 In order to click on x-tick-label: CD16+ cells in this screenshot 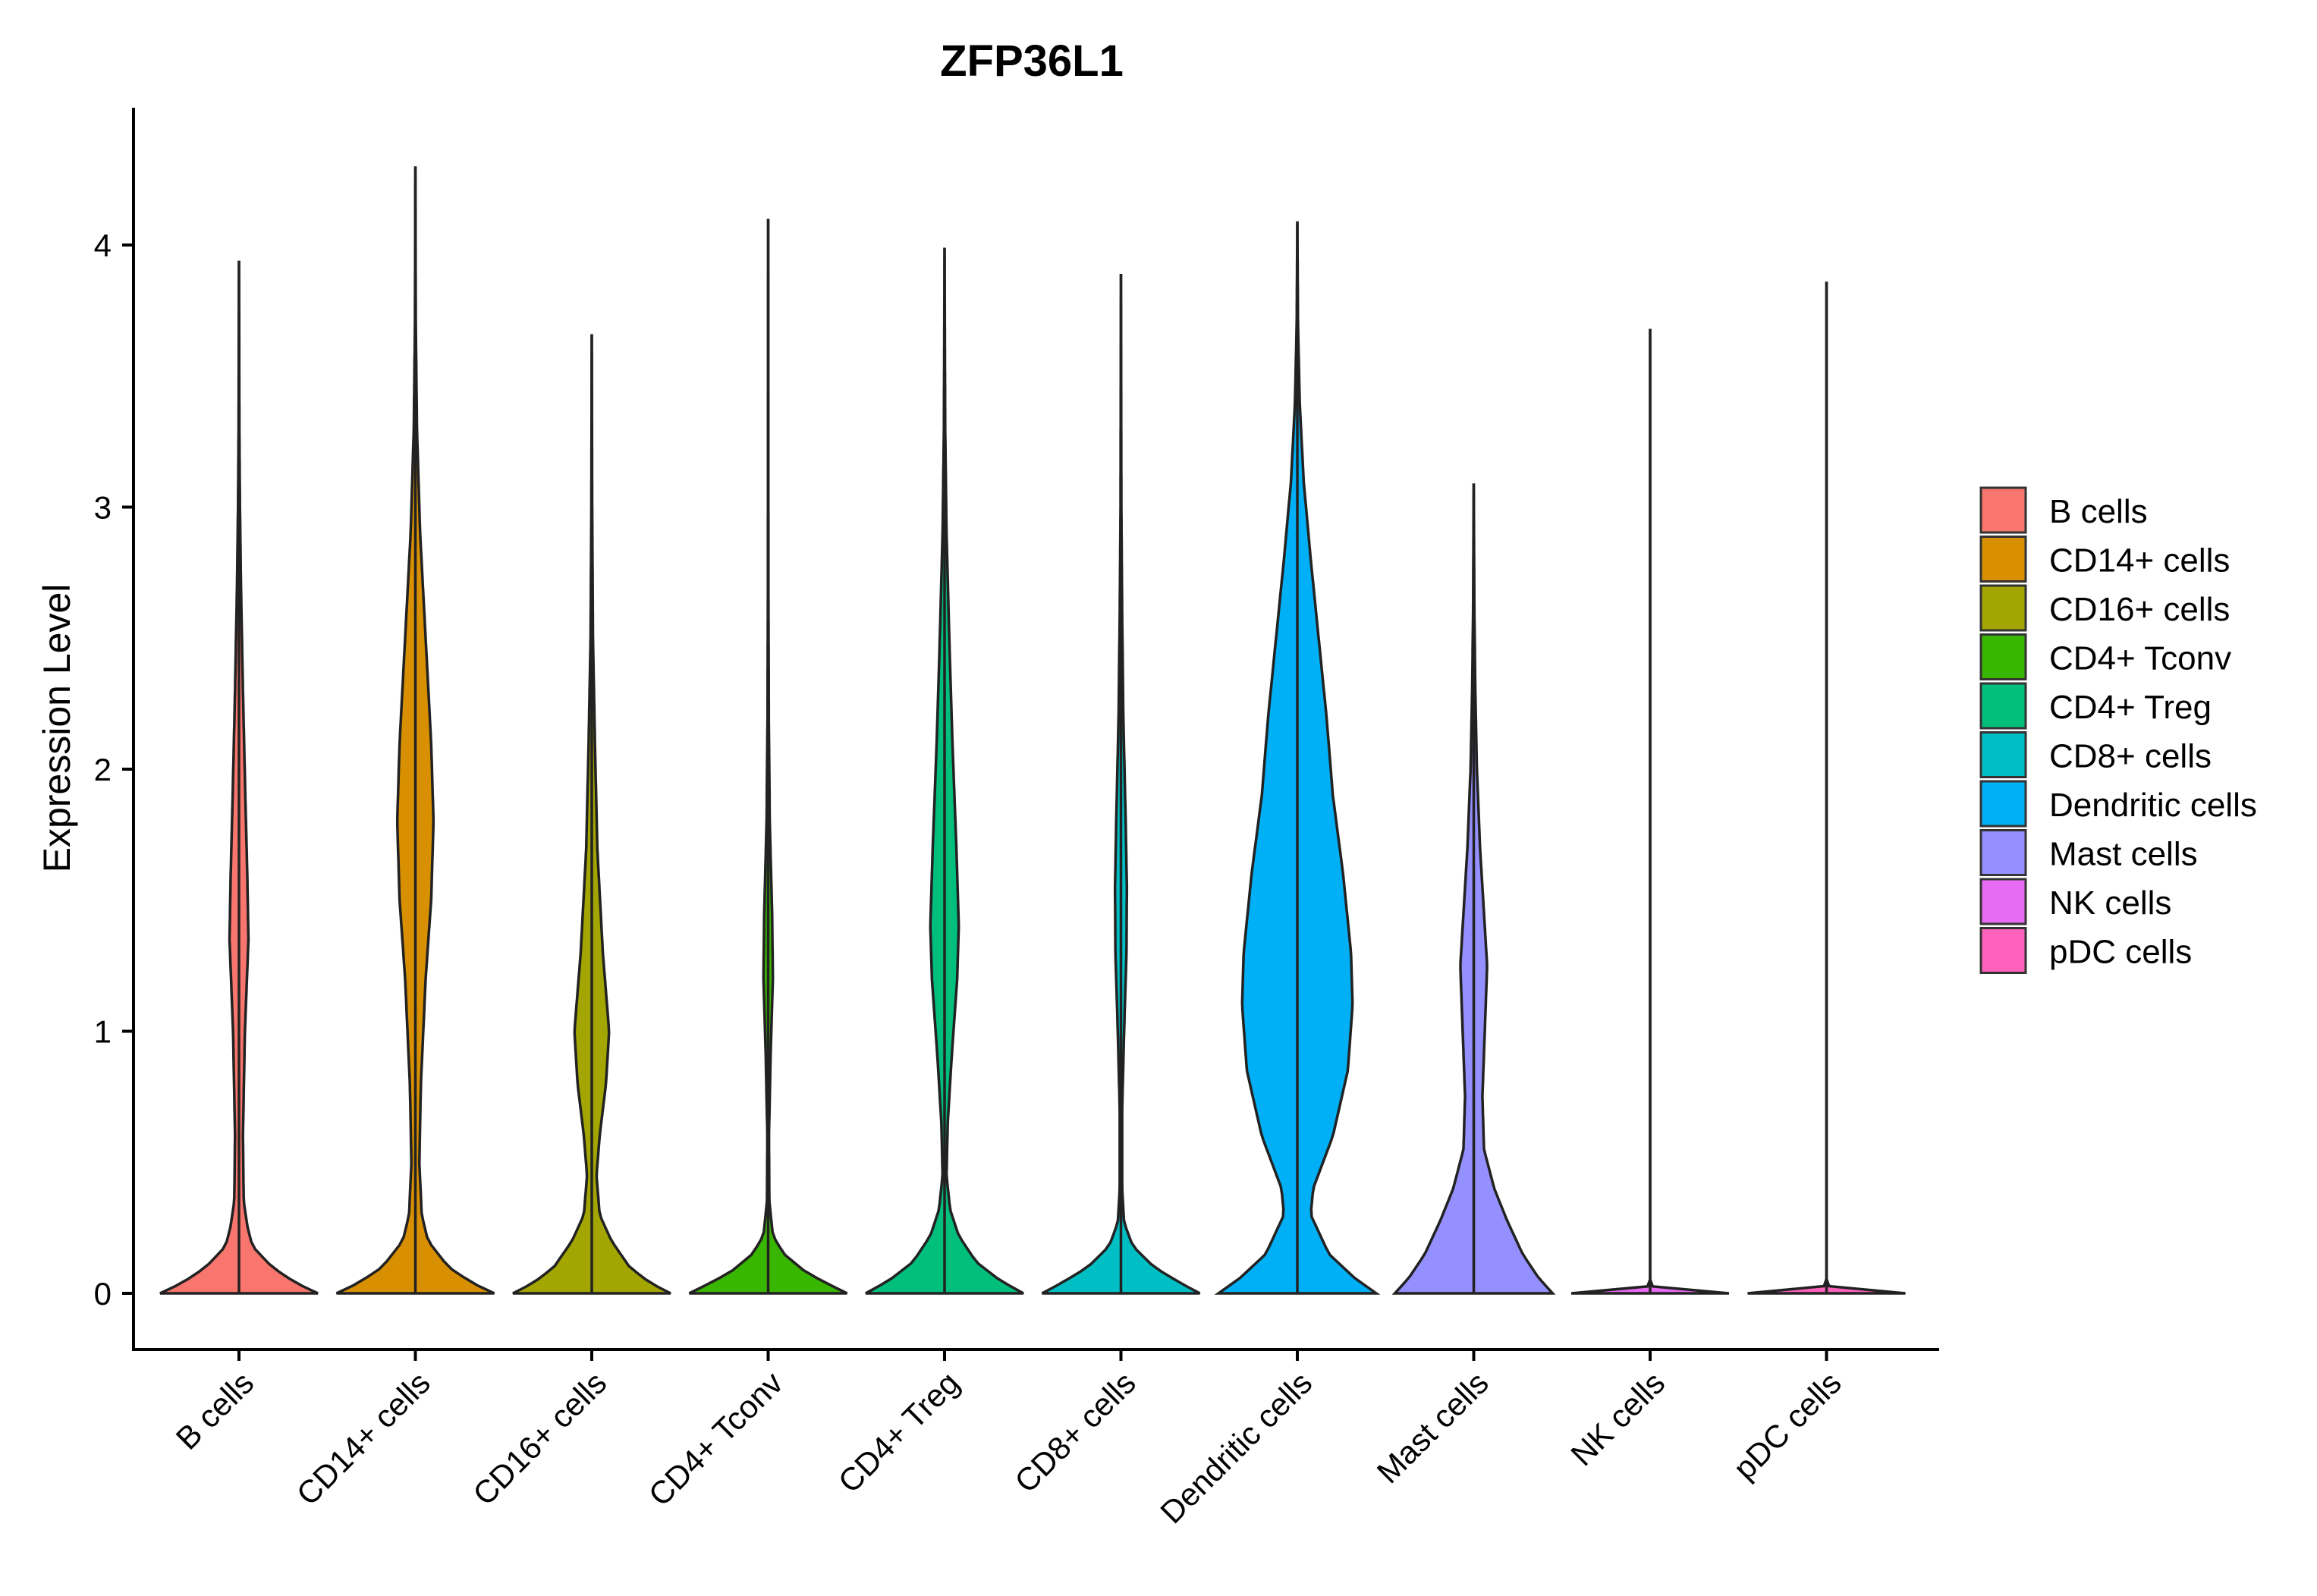, I will do `click(539, 1438)`.